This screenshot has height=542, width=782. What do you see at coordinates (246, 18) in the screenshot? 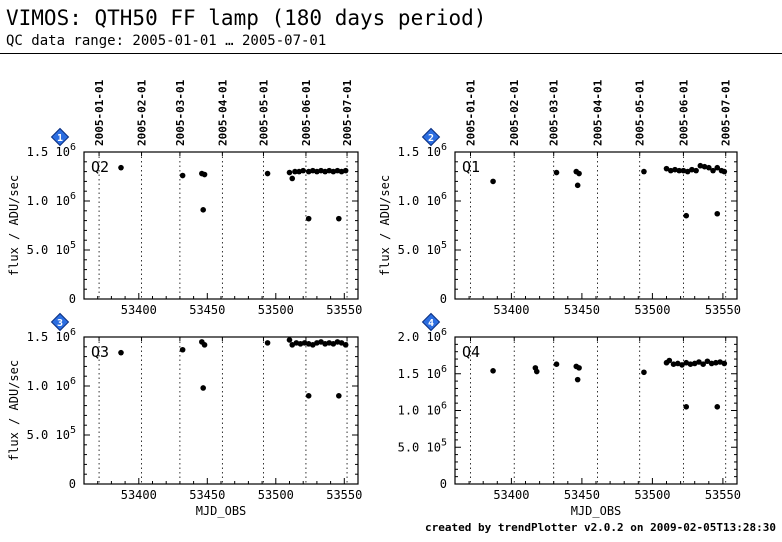
I see `page-title: VIMOS: QTH50 FF lamp (180 days period)` at bounding box center [246, 18].